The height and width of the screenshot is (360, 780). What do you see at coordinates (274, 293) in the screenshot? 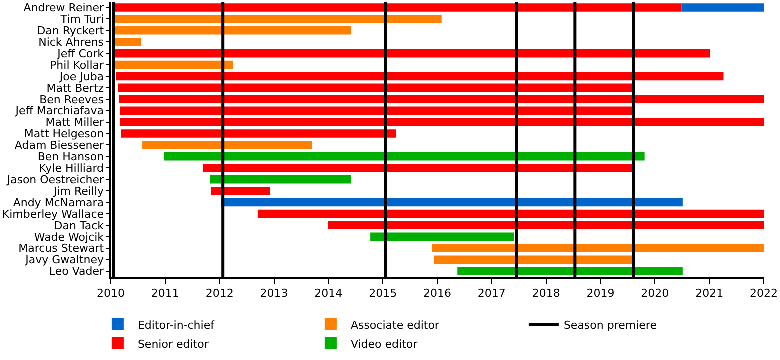
I see `x-tick-label: 2013` at bounding box center [274, 293].